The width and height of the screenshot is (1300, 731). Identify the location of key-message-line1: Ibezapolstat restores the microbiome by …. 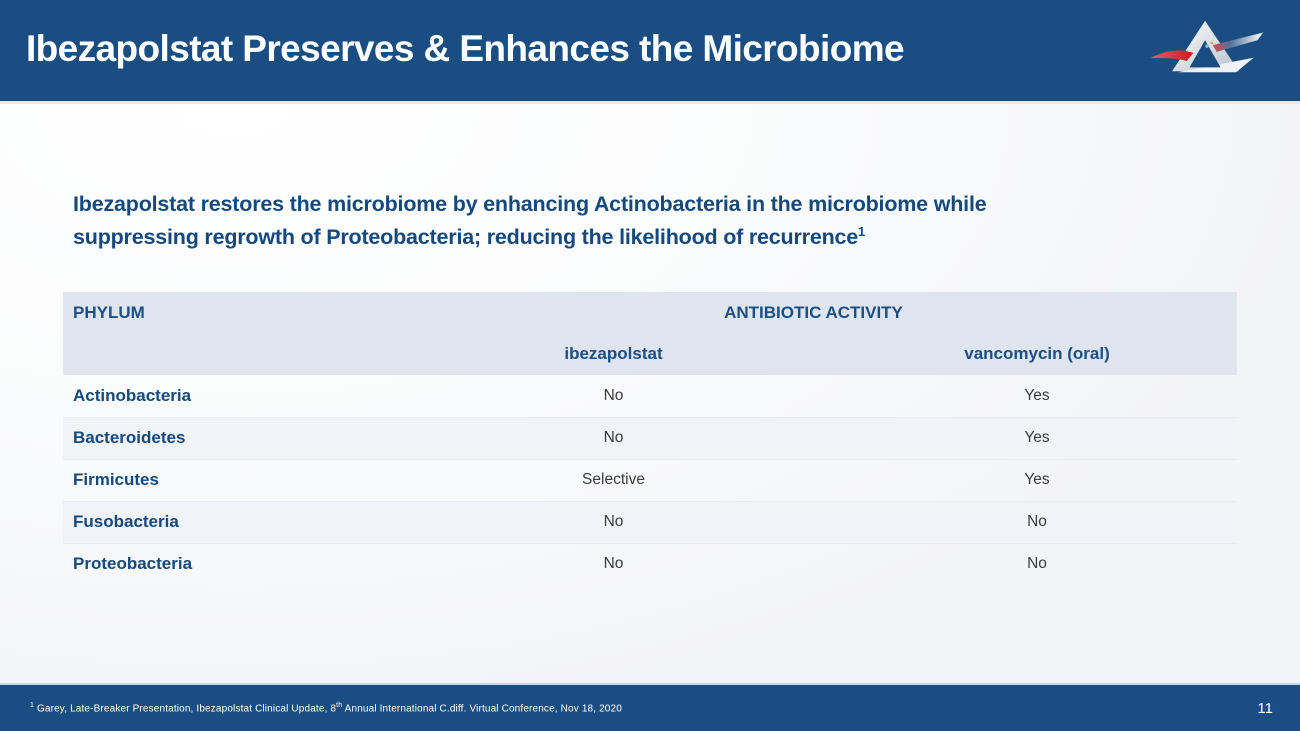
(530, 204).